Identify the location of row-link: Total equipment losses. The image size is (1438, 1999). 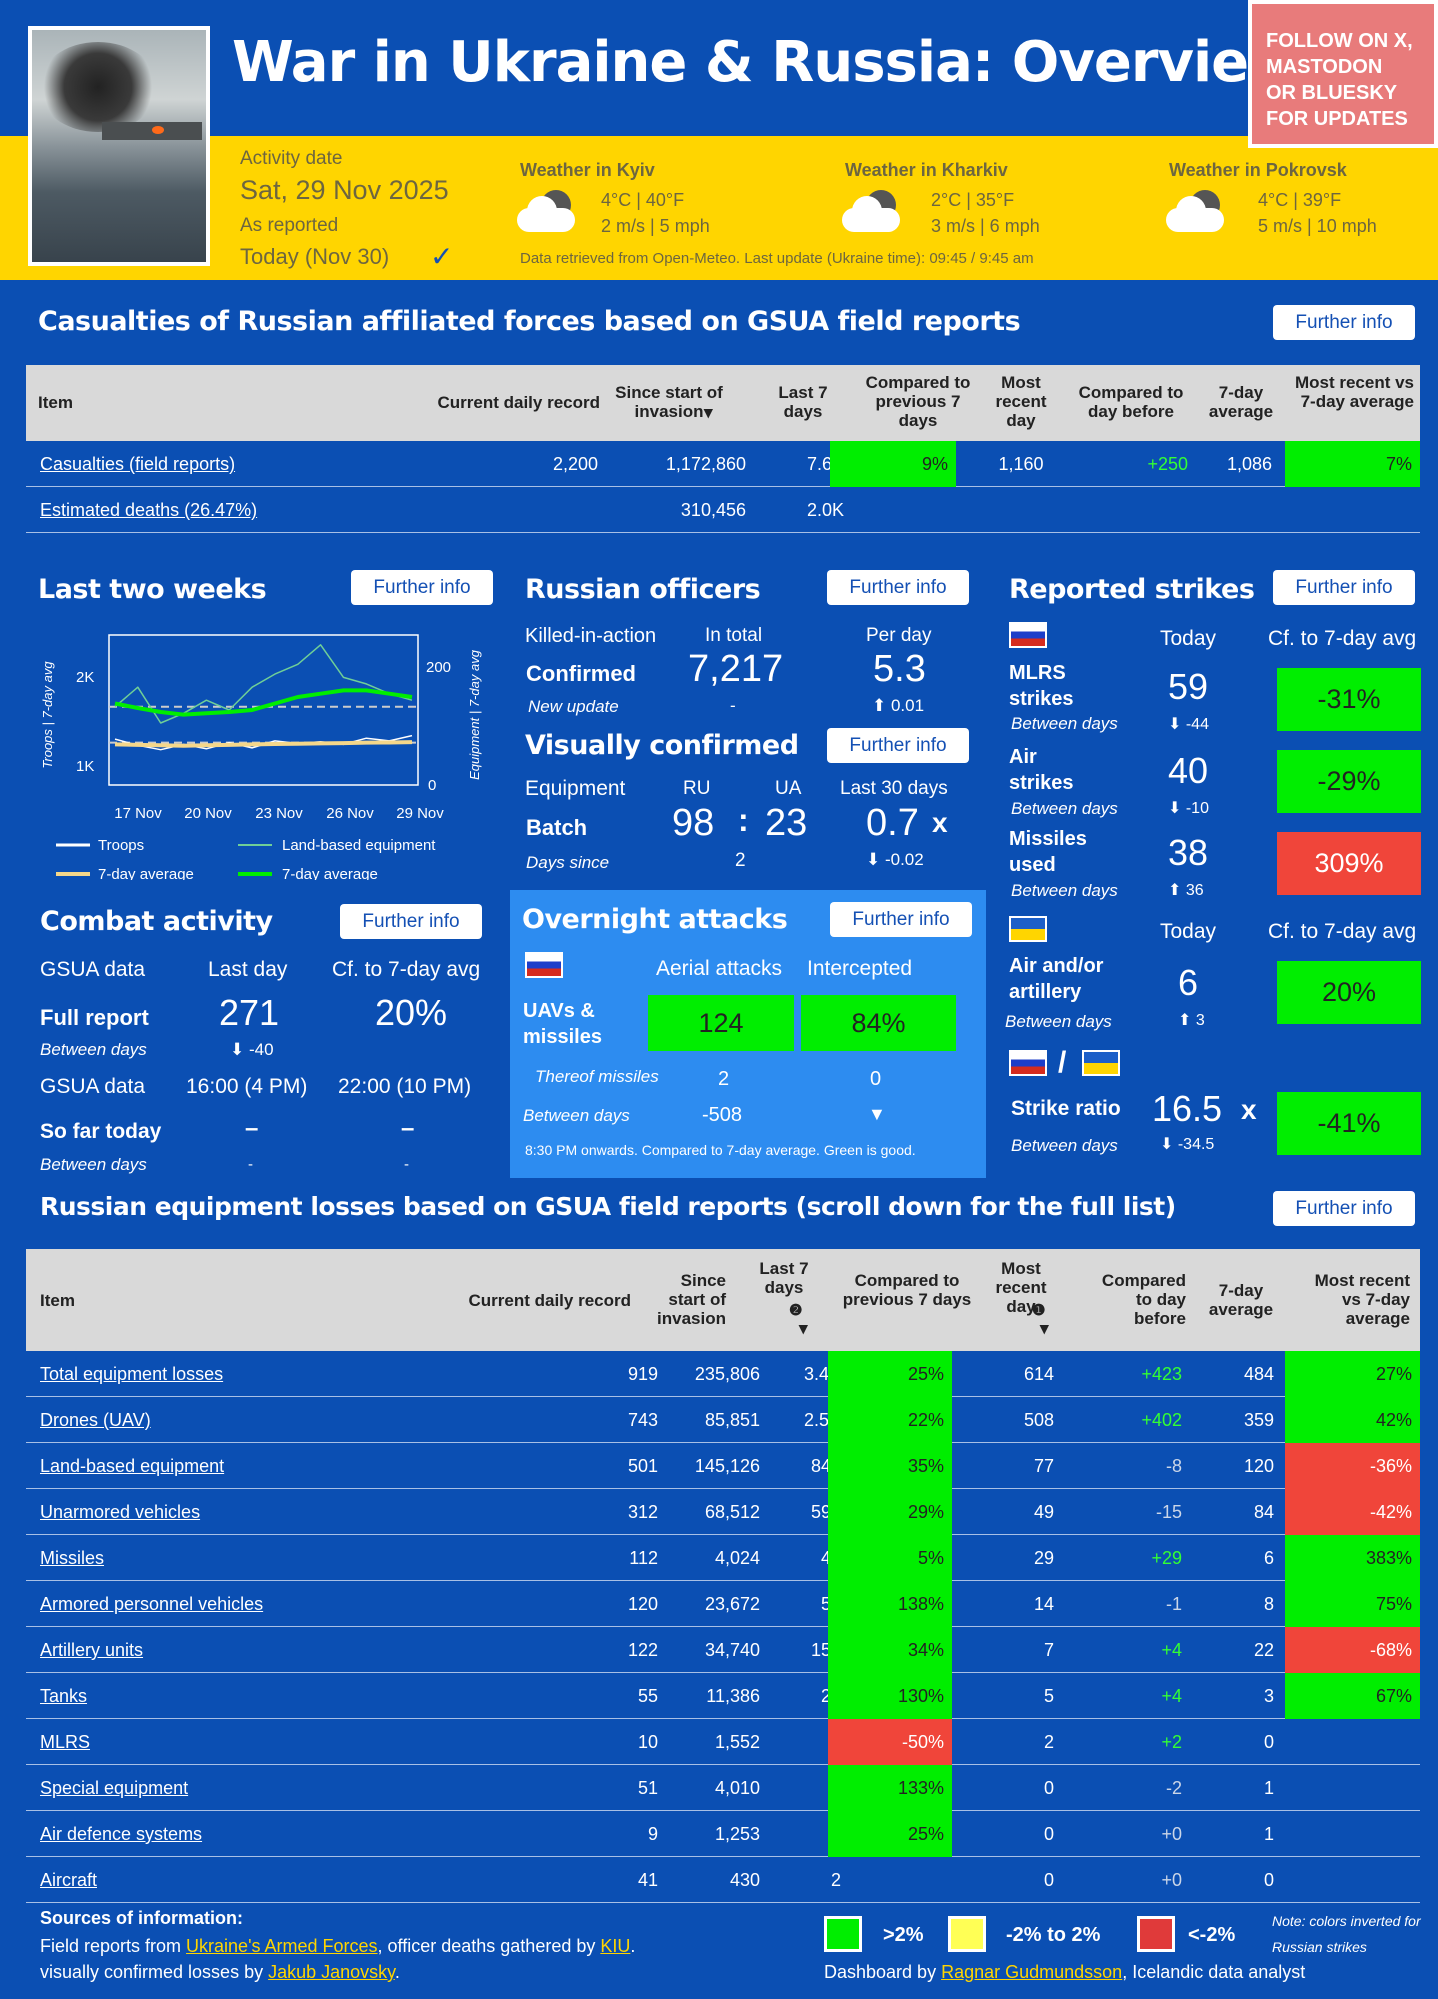
(132, 1374).